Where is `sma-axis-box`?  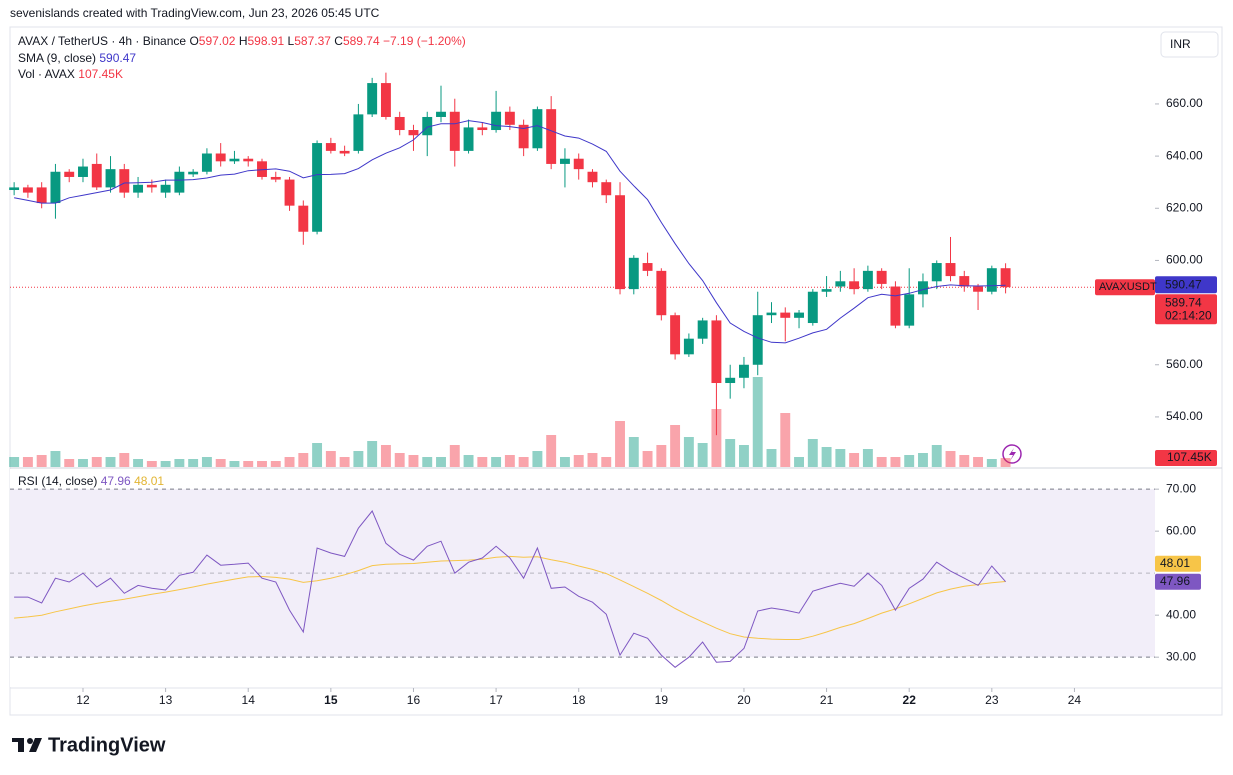
sma-axis-box is located at coordinates (1186, 285).